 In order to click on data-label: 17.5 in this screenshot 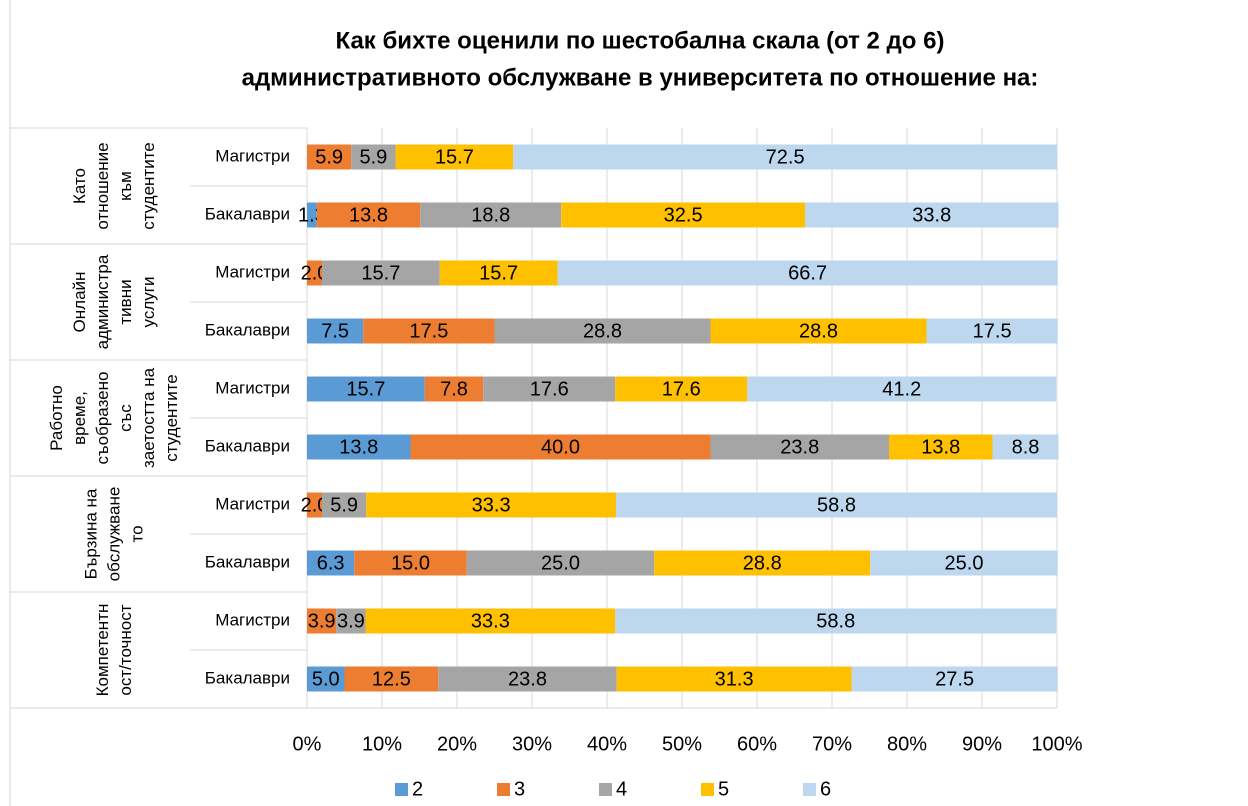, I will do `click(992, 331)`.